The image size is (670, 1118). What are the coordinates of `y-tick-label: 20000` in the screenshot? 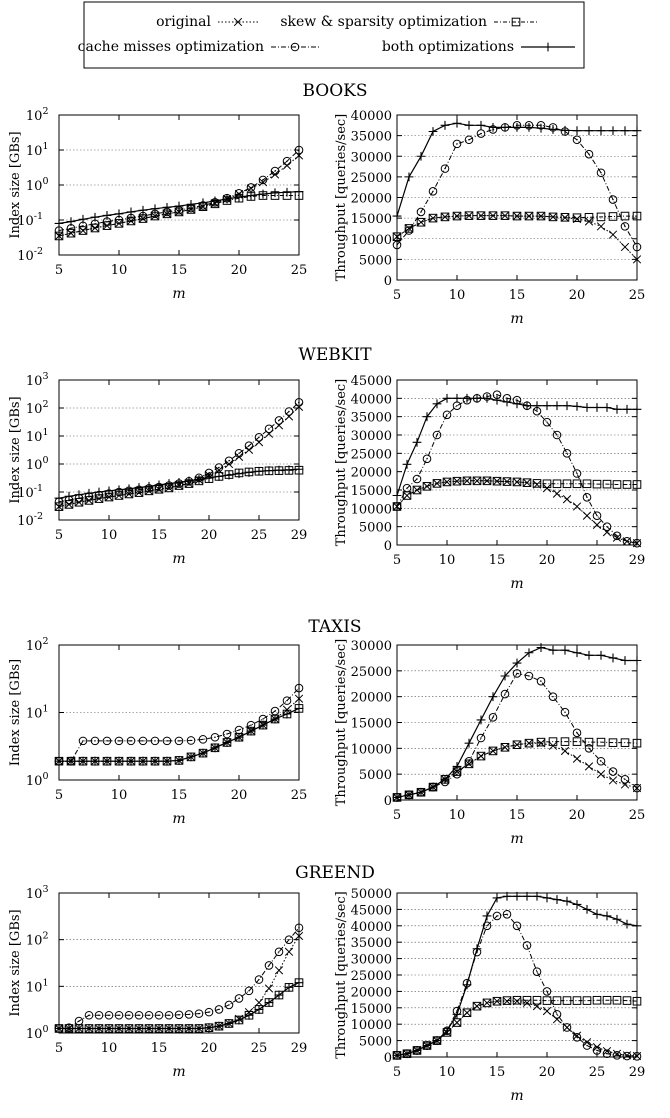 It's located at (371, 992).